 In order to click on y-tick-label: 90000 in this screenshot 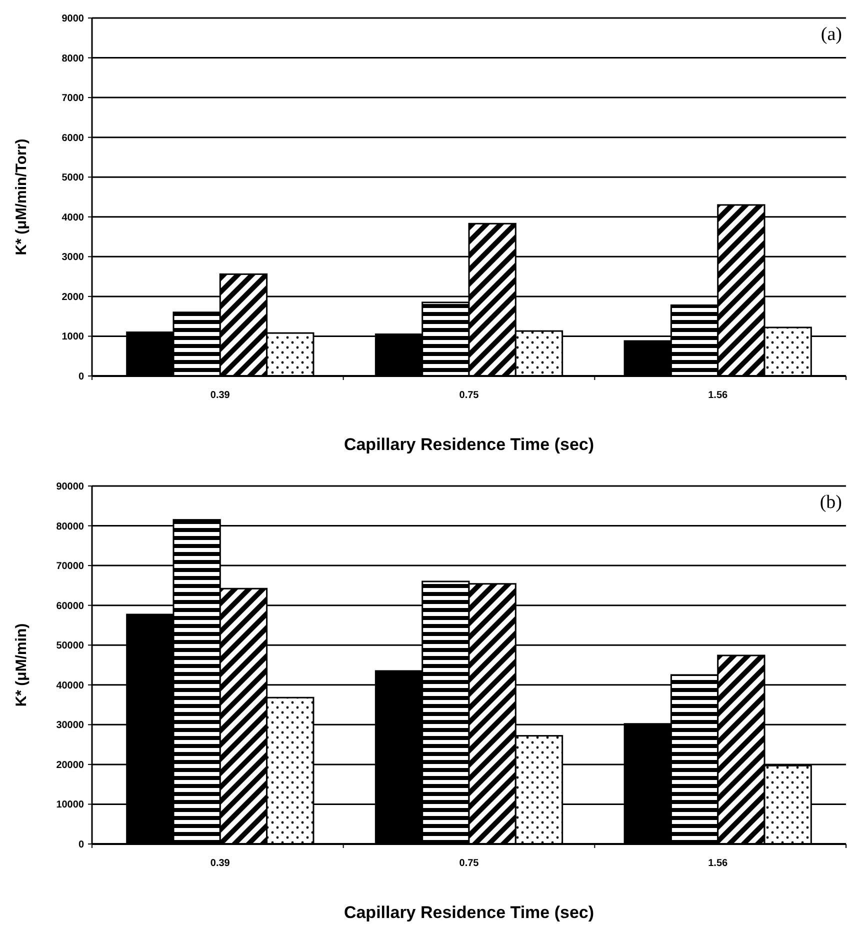, I will do `click(70, 487)`.